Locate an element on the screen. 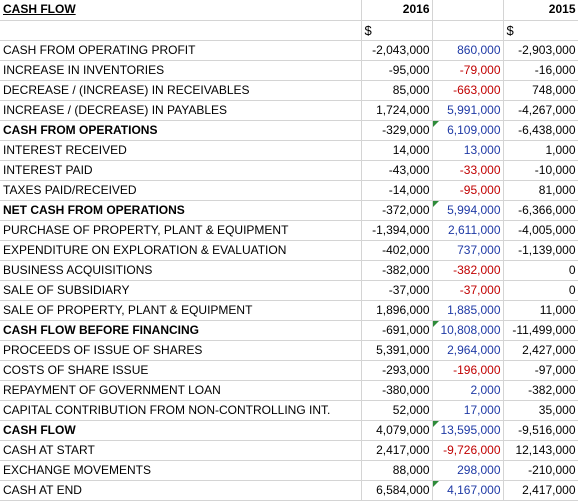  cell-value-2015: -16,000 is located at coordinates (540, 70).